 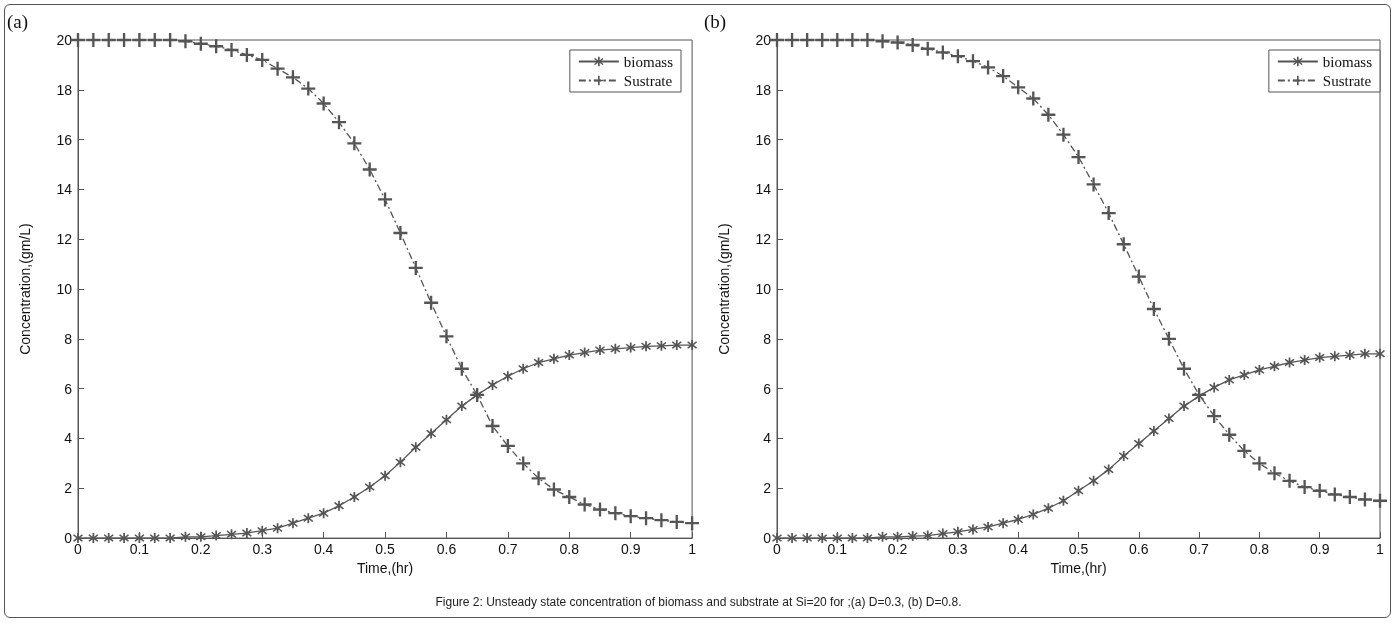 I want to click on chart-title: (a), so click(x=18, y=22).